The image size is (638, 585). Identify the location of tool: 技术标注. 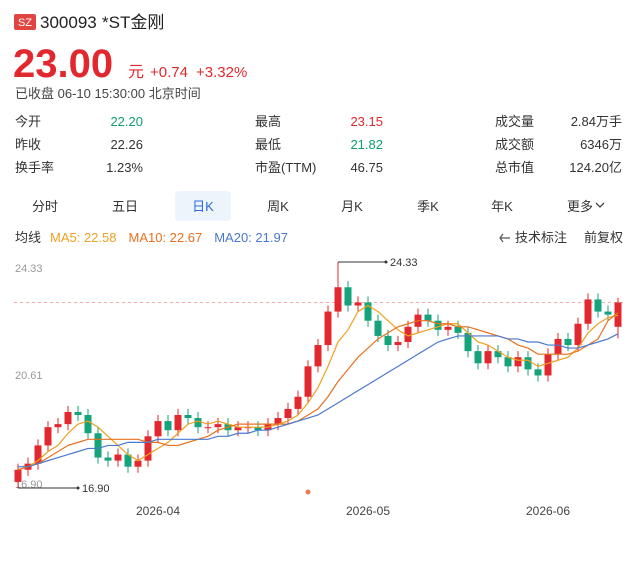
(541, 237).